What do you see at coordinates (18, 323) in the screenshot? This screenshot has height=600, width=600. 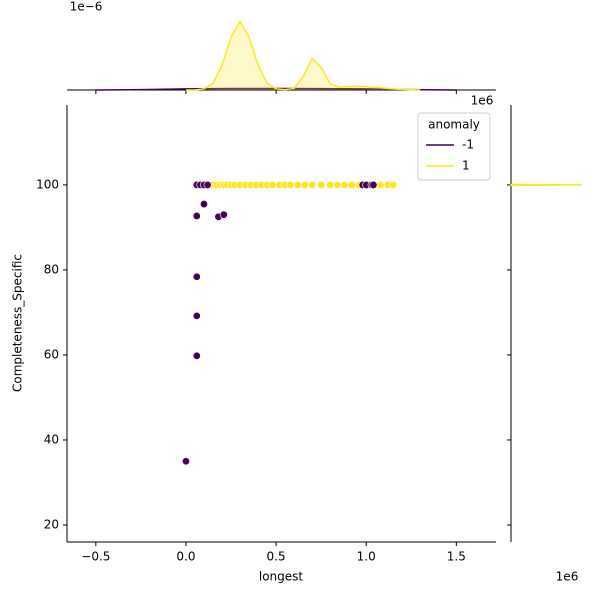 I see `y-axis-label: Completeness_Specific` at bounding box center [18, 323].